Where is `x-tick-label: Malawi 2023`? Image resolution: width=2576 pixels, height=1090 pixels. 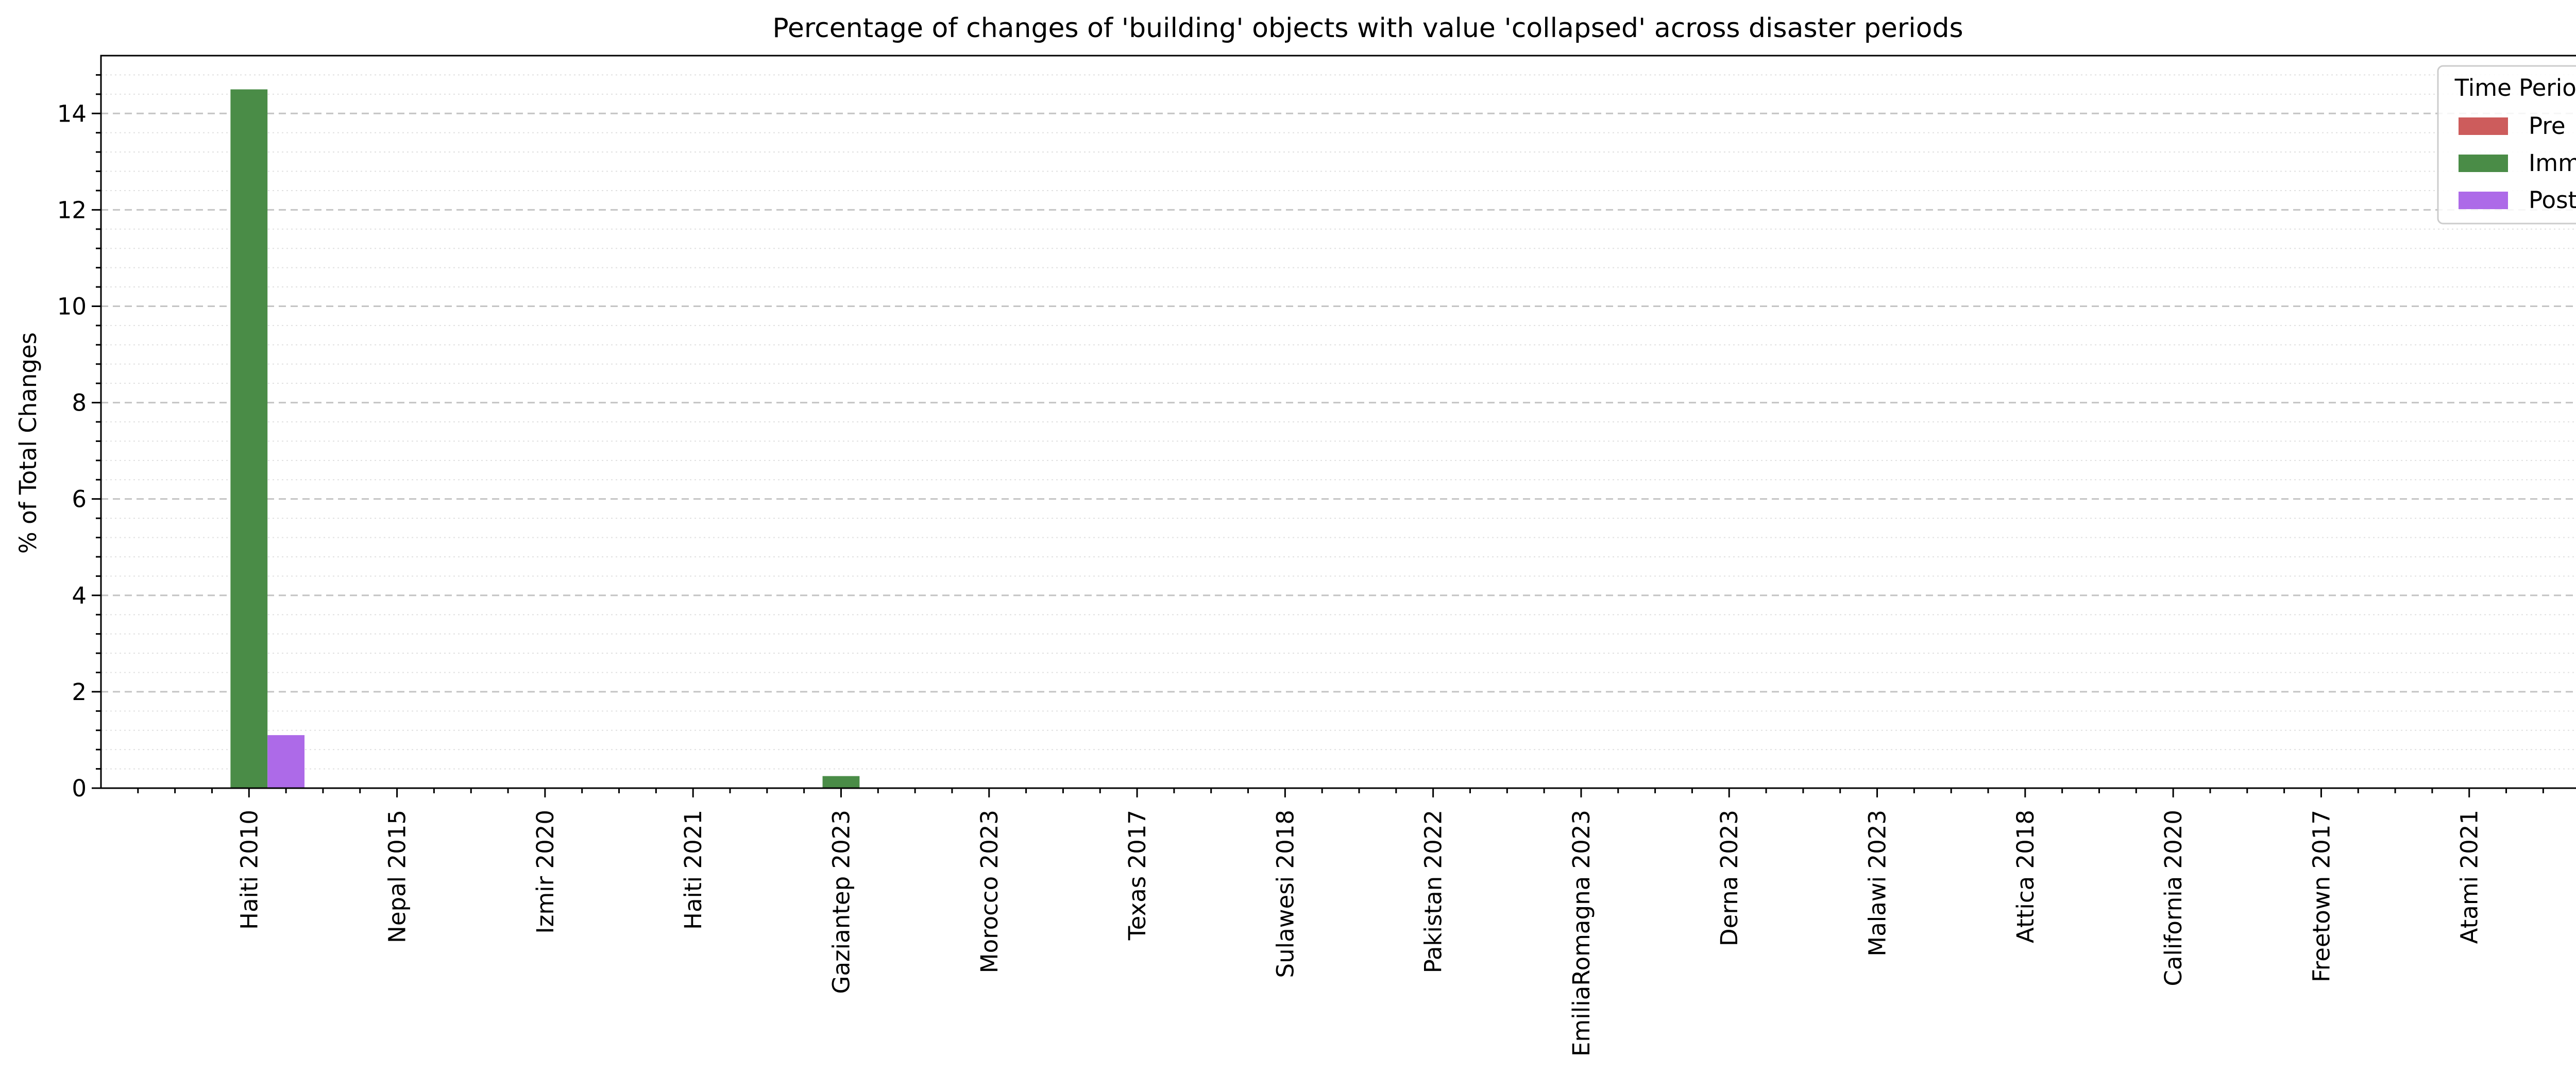 x-tick-label: Malawi 2023 is located at coordinates (1877, 884).